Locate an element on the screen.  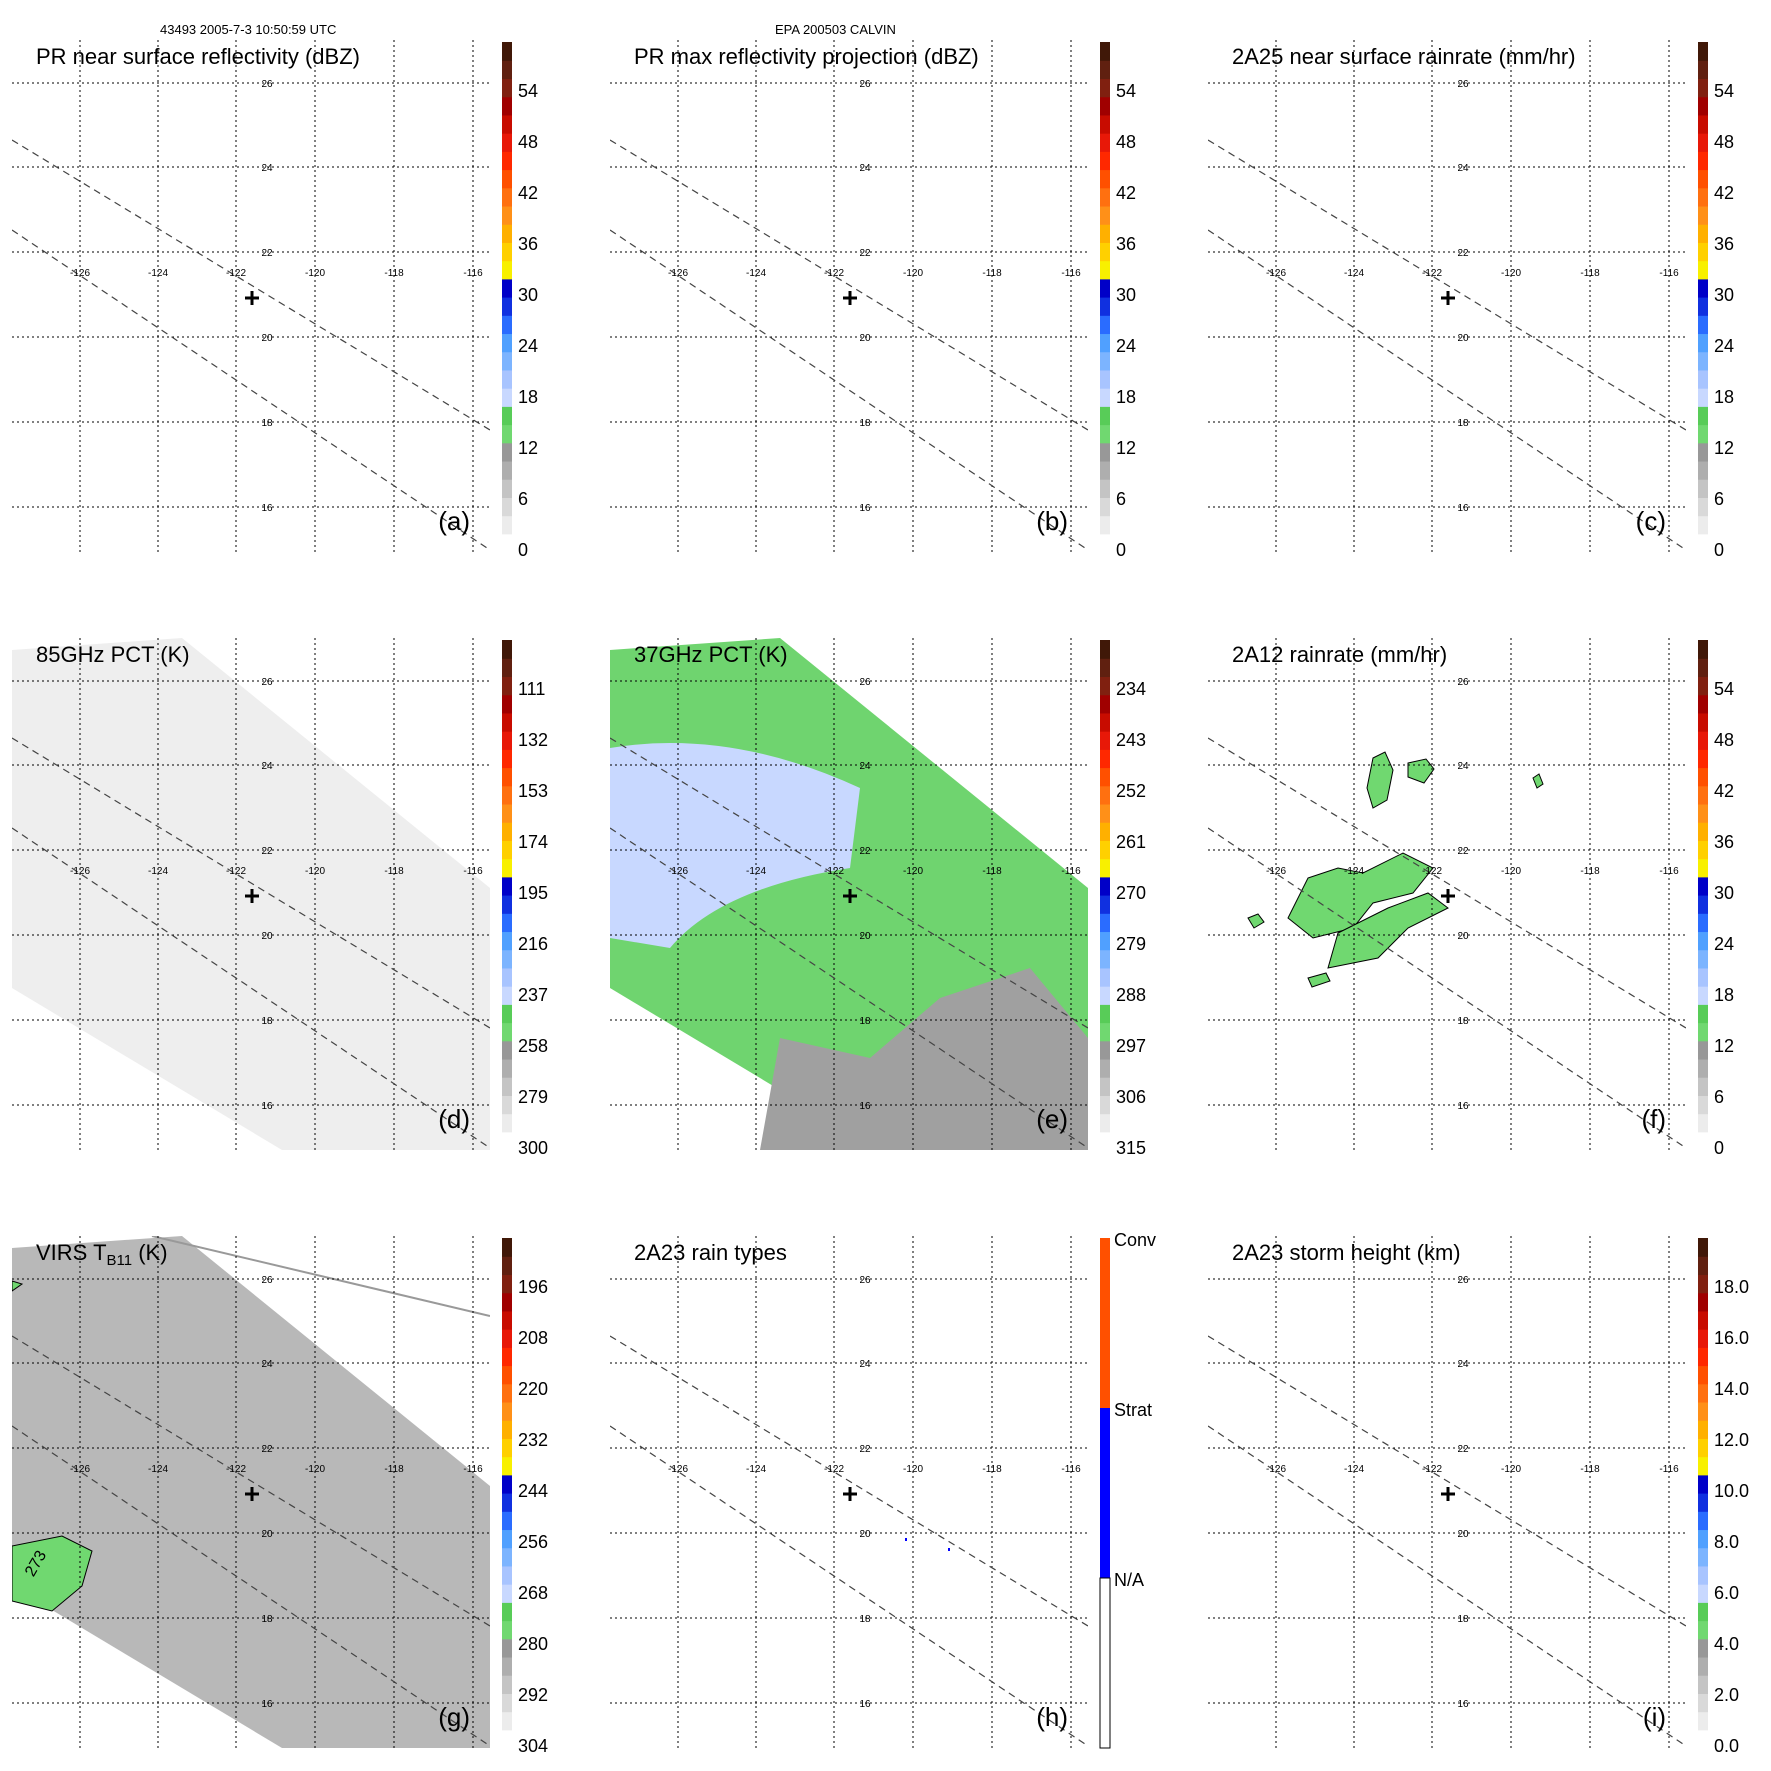
colorbar-tick-label: 300 is located at coordinates (533, 1148).